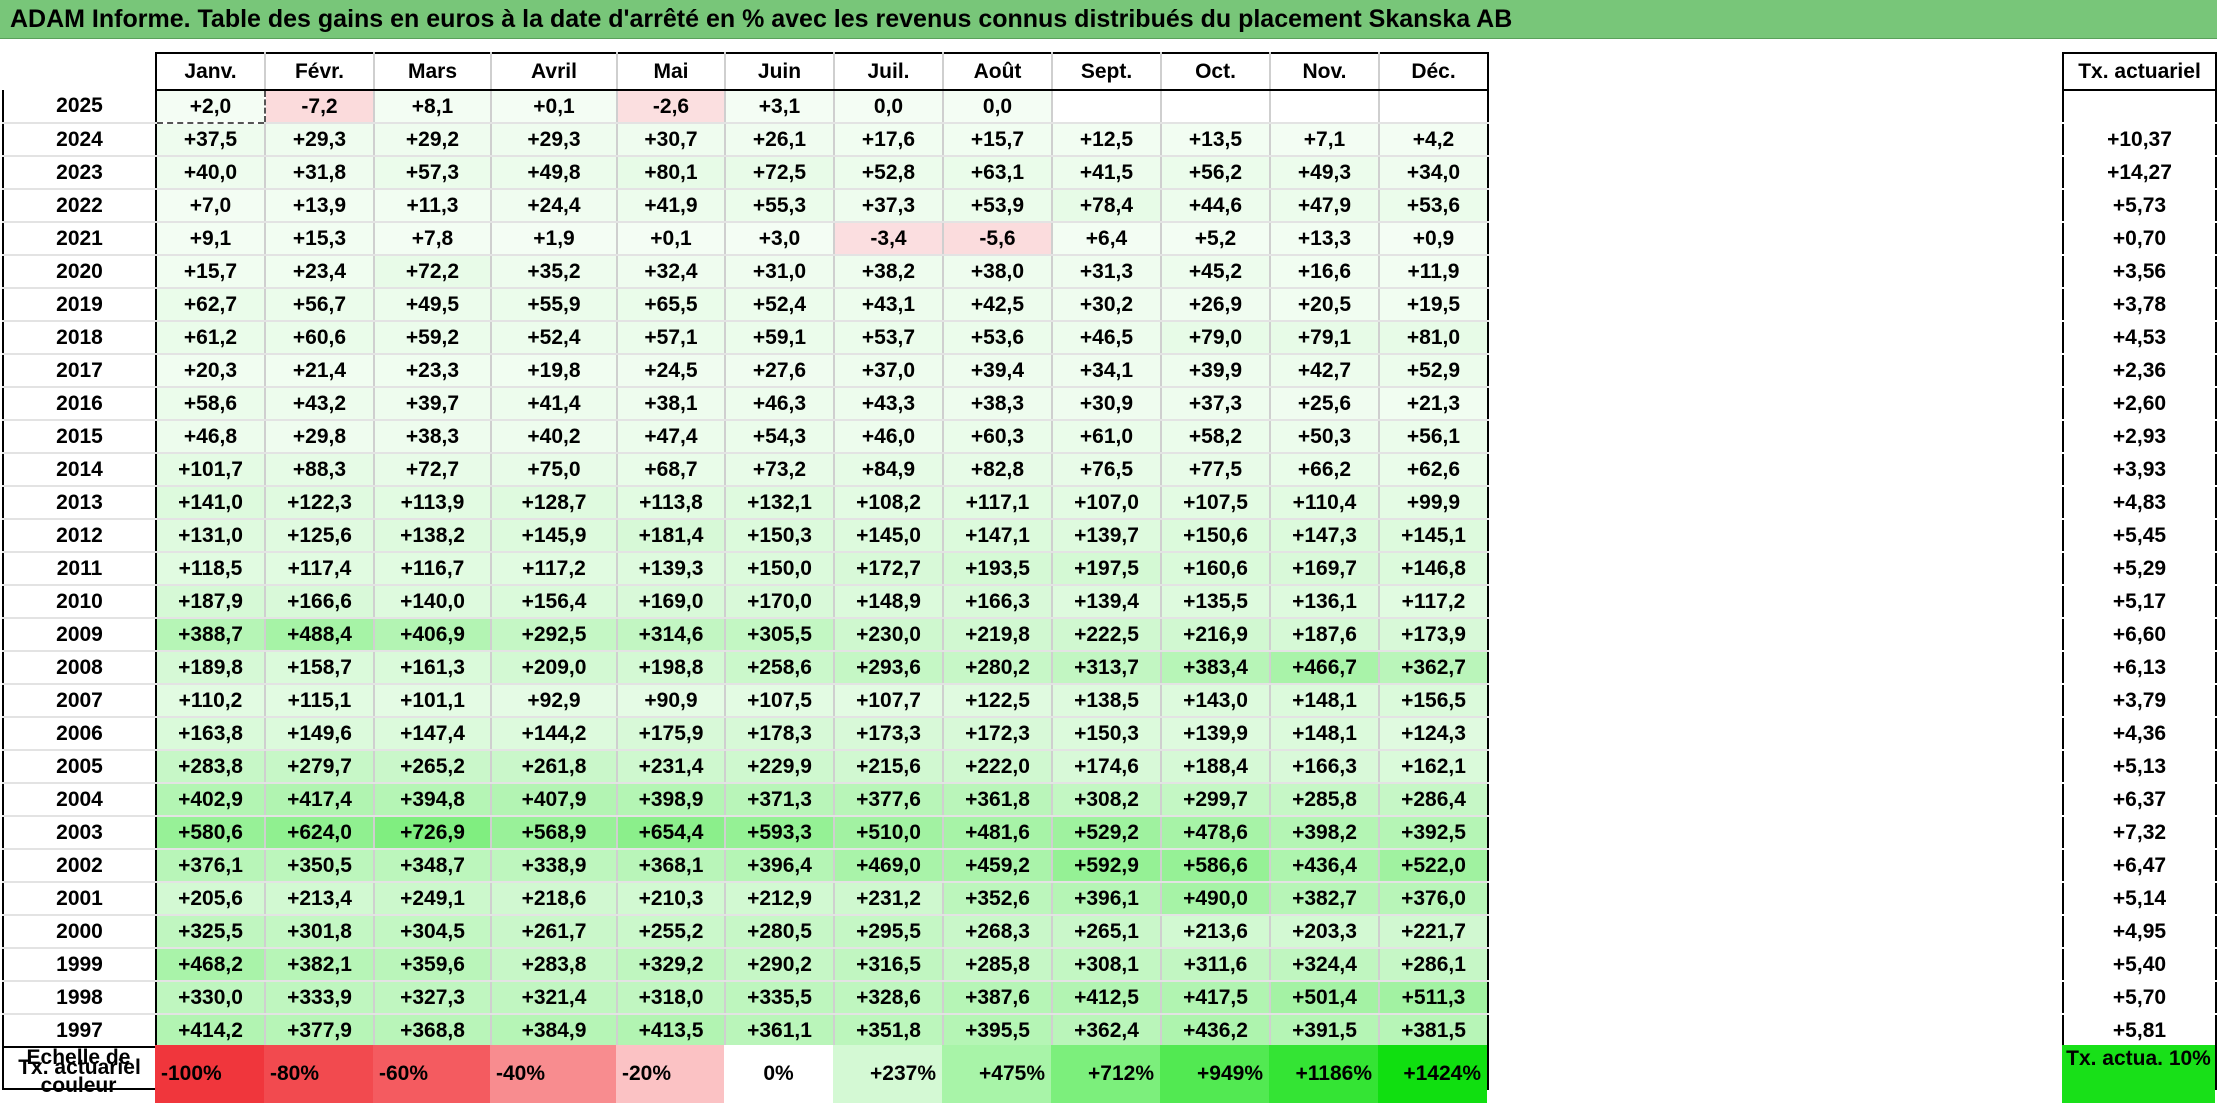  What do you see at coordinates (433, 866) in the screenshot?
I see `gain-cell: +348,7` at bounding box center [433, 866].